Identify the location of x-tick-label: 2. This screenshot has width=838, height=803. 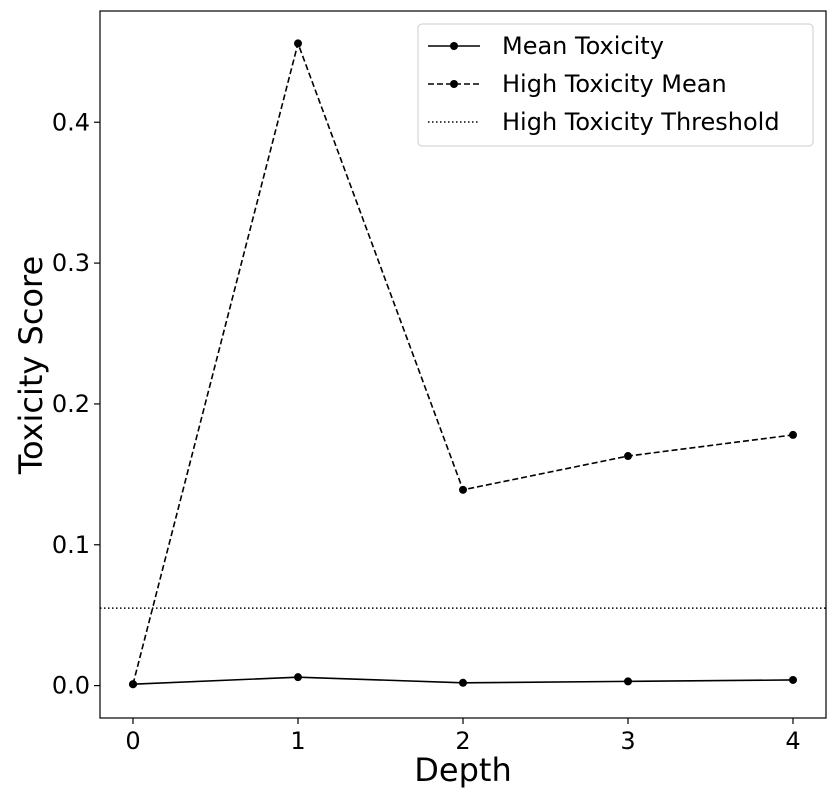
(462, 741).